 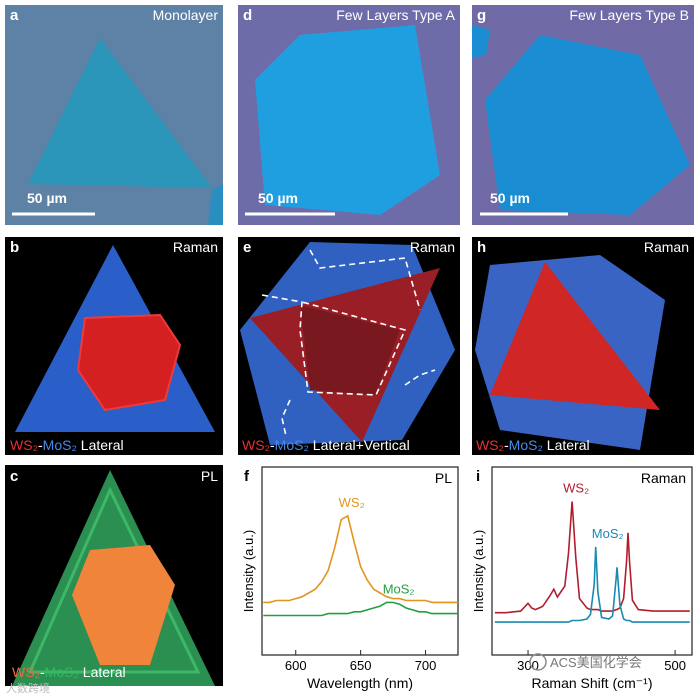 What do you see at coordinates (359, 445) in the screenshot?
I see `caption-part: Lateral+Vertical` at bounding box center [359, 445].